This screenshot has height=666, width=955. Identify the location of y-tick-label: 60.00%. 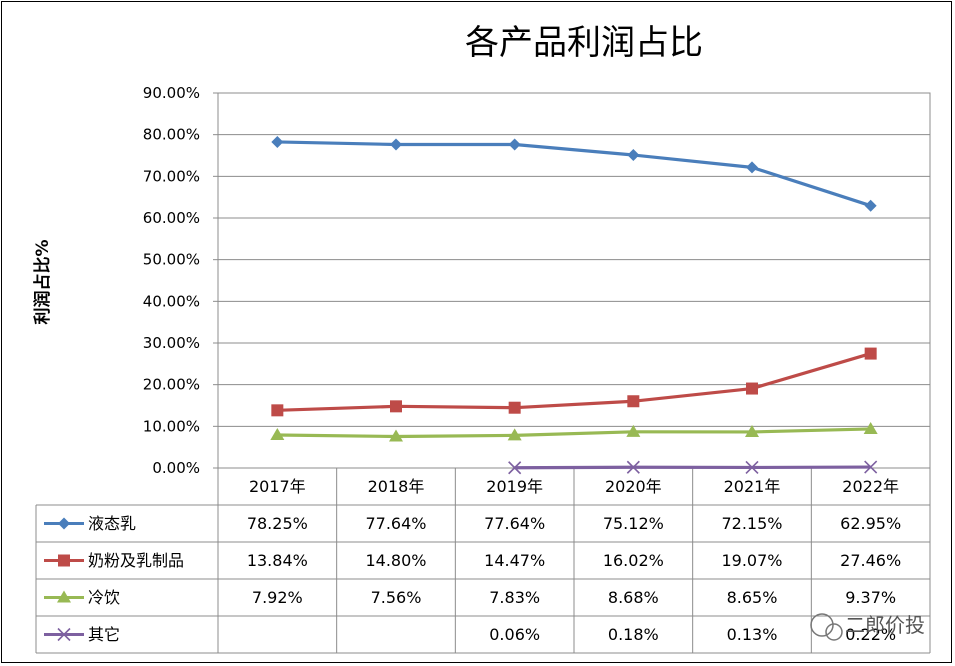
(171, 218).